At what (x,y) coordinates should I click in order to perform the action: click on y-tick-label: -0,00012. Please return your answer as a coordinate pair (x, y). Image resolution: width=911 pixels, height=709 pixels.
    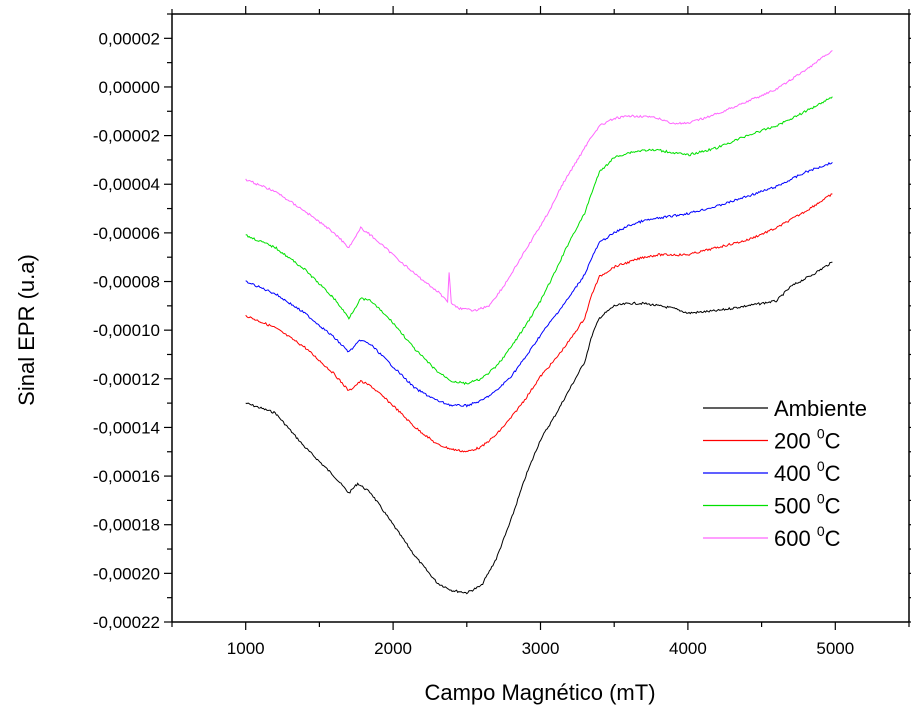
    Looking at the image, I should click on (126, 379).